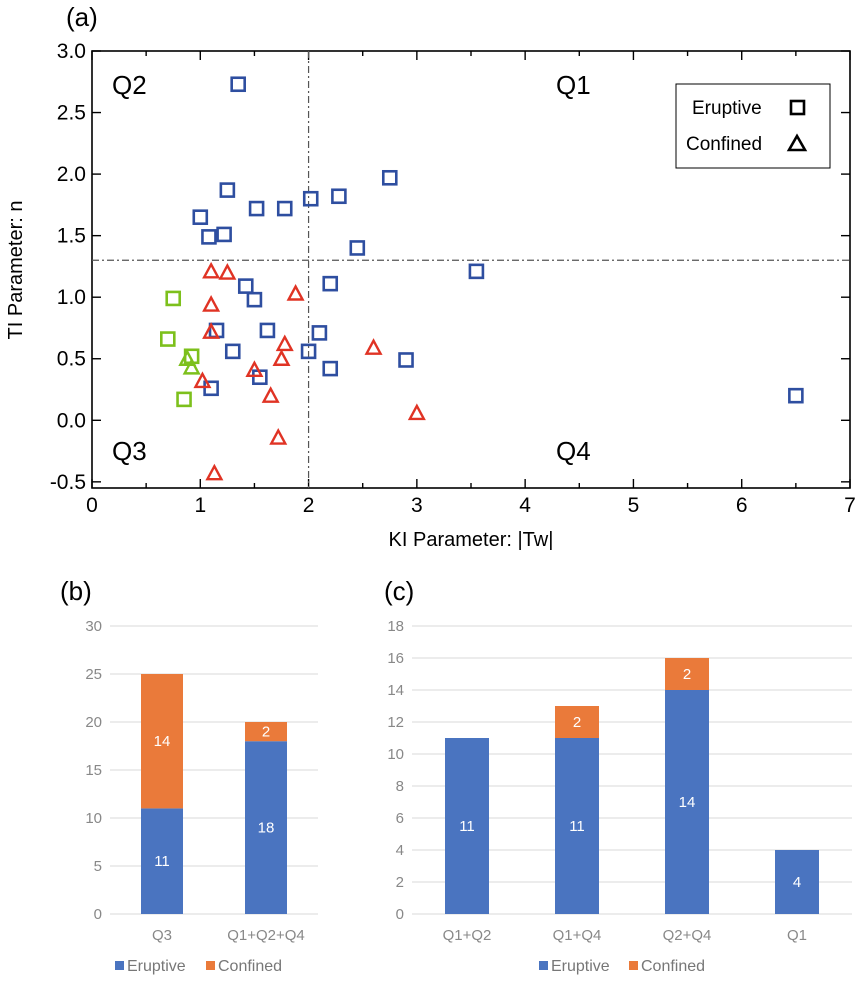 This screenshot has height=981, width=864. What do you see at coordinates (742, 505) in the screenshot?
I see `x-tick-label: 6` at bounding box center [742, 505].